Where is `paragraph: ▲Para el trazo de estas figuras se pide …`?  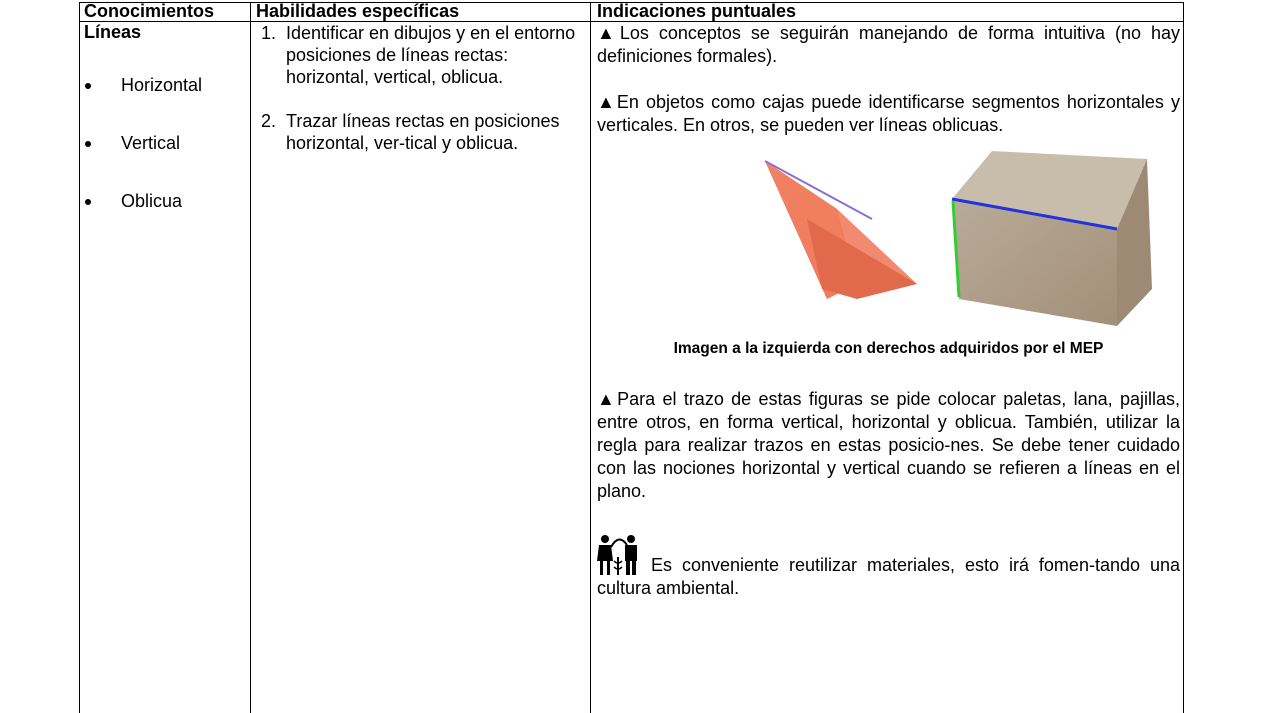
paragraph: ▲Para el trazo de estas figuras se pide … is located at coordinates (888, 445).